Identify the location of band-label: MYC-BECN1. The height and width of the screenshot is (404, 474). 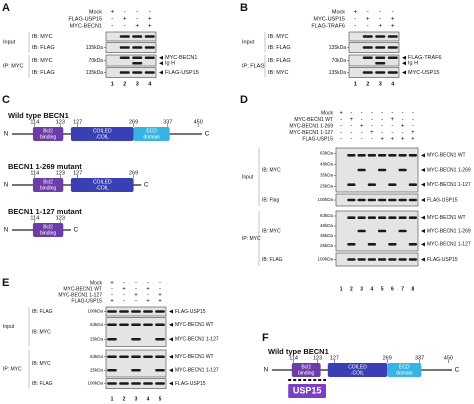
(181, 58).